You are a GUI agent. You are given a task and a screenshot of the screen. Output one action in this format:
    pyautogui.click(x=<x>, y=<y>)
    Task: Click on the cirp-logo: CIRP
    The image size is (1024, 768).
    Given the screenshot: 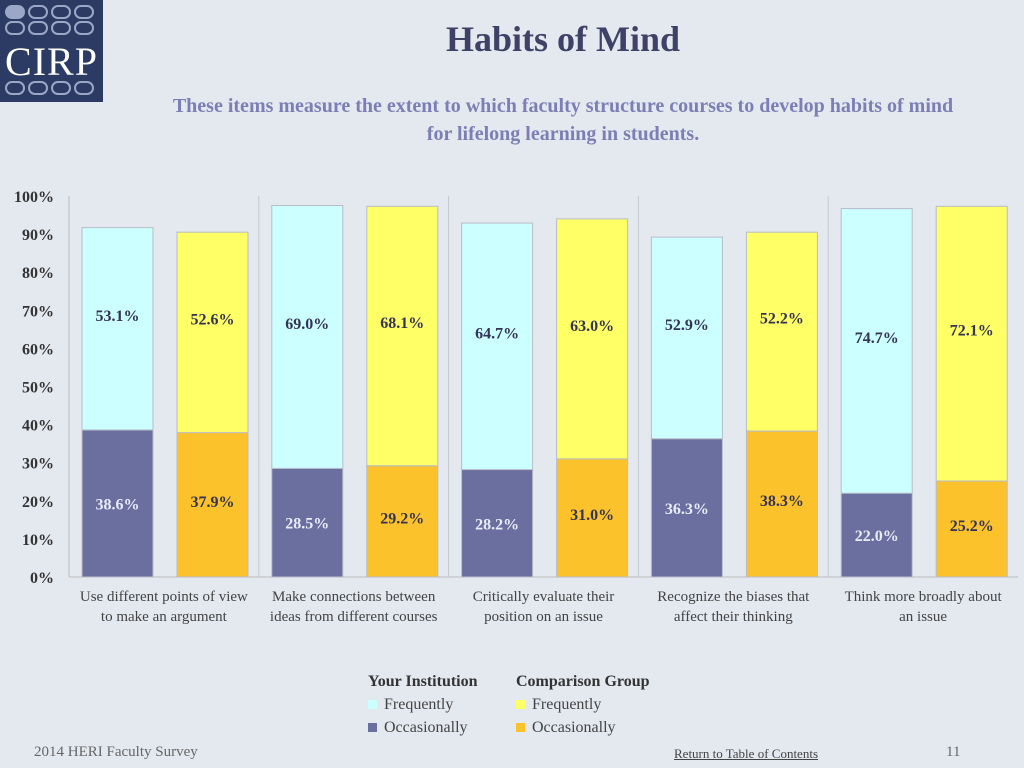 What is the action you would take?
    pyautogui.click(x=51, y=51)
    